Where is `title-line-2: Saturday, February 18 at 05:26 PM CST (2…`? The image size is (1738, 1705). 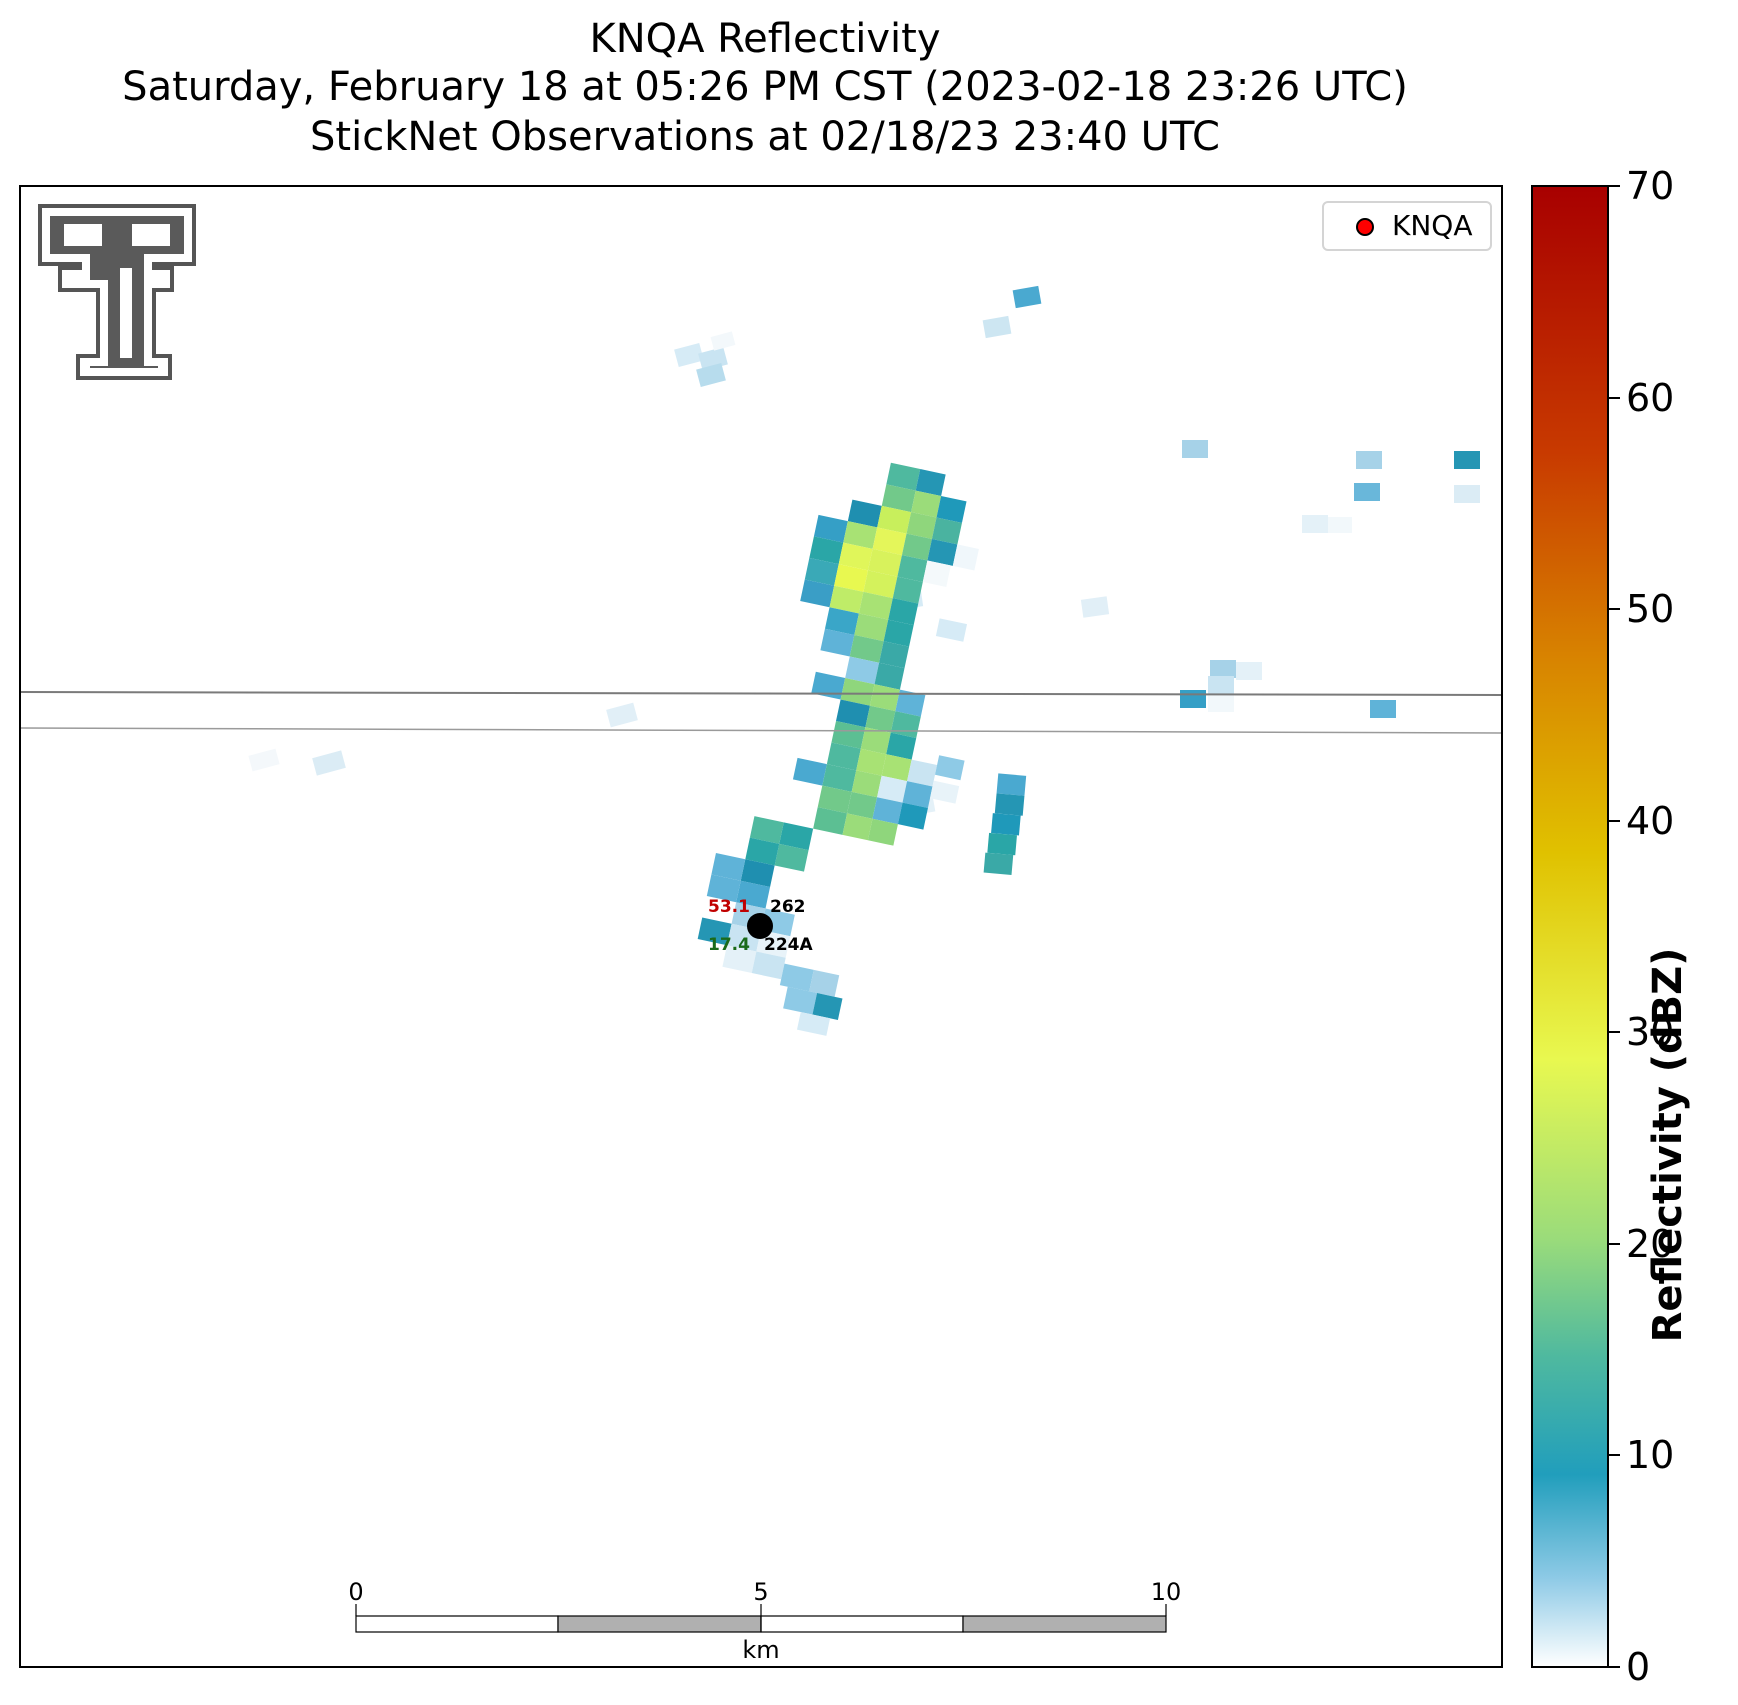
title-line-2: Saturday, February 18 at 05:26 PM CST (2… is located at coordinates (765, 87).